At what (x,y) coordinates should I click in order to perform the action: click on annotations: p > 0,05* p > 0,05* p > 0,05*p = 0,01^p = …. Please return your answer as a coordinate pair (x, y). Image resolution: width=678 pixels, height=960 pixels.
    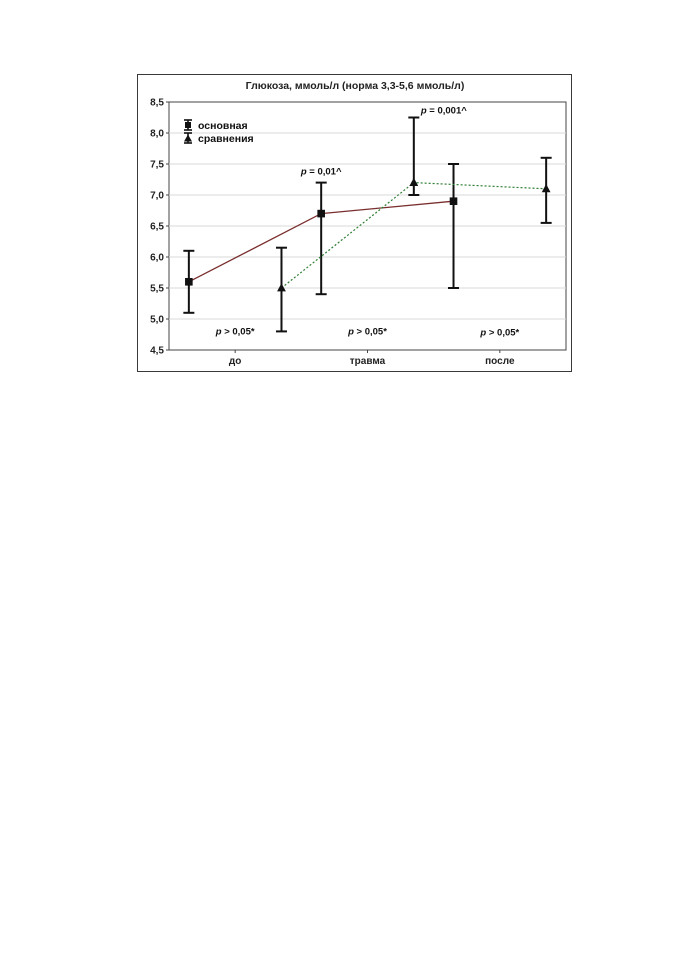
    Looking at the image, I should click on (367, 222).